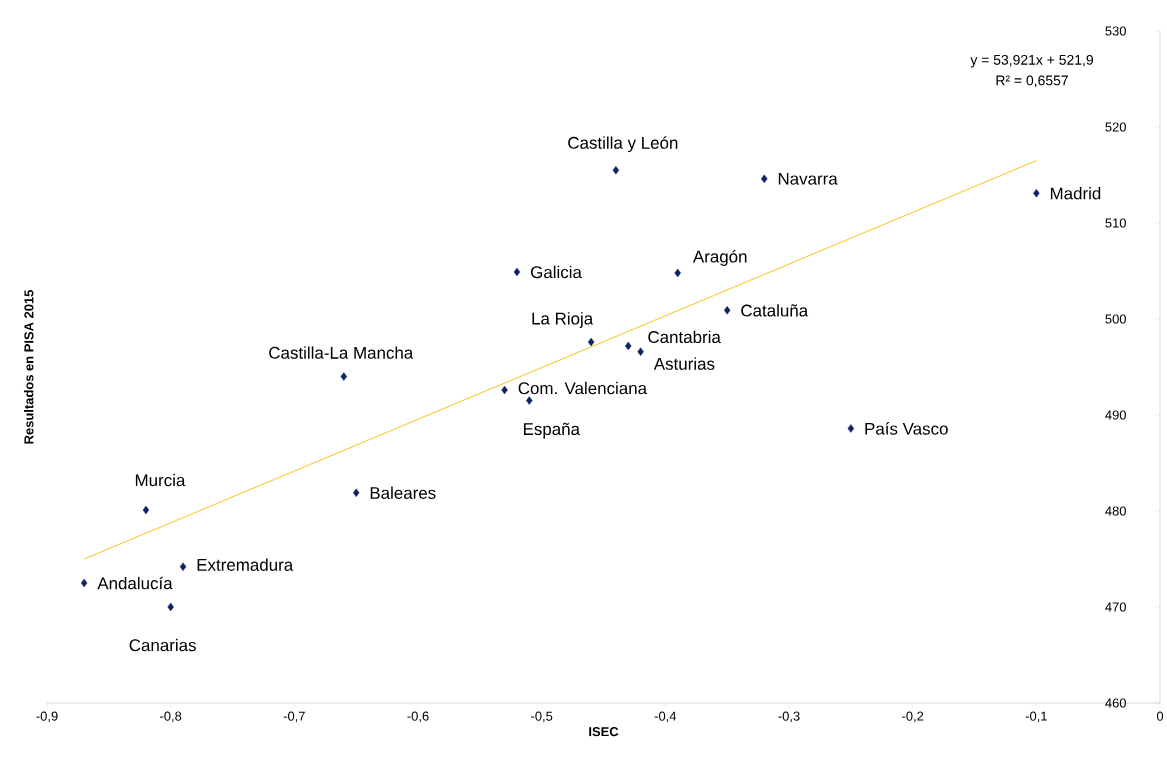 Image resolution: width=1167 pixels, height=773 pixels. Describe the element at coordinates (28, 366) in the screenshot. I see `y-axis-title: Resultados en PISA 2015` at that location.